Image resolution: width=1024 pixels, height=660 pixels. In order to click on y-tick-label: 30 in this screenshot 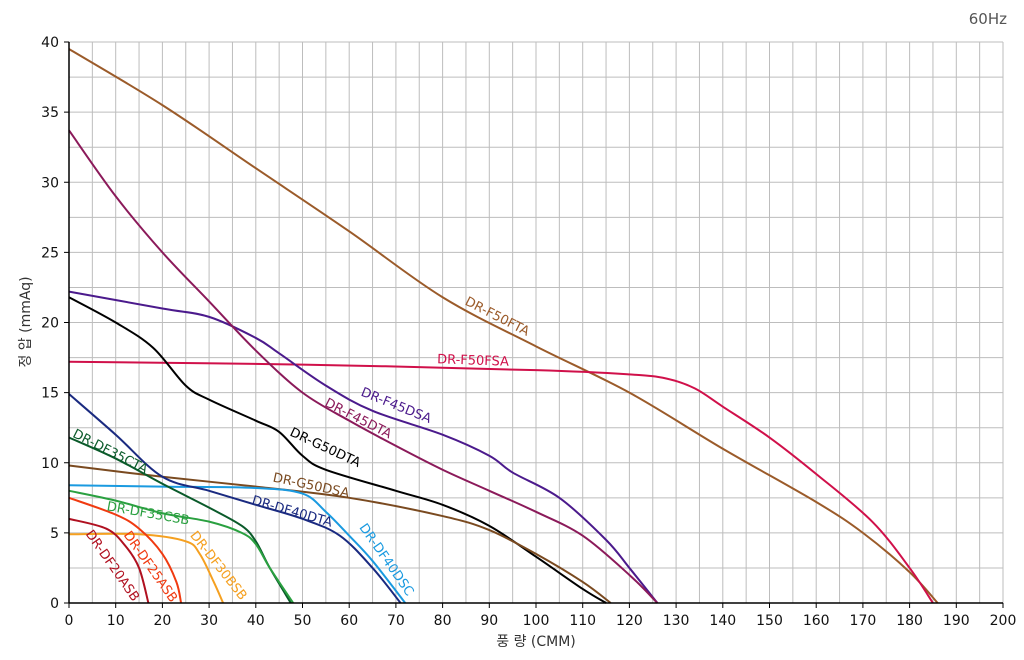, I will do `click(50, 183)`.